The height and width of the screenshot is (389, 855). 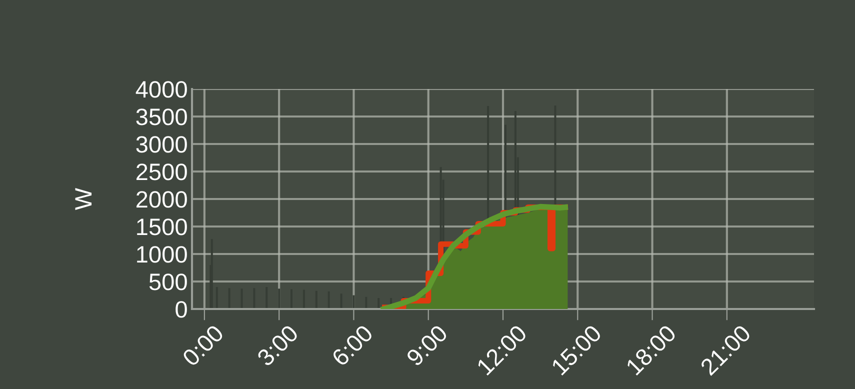 What do you see at coordinates (161, 172) in the screenshot?
I see `y-tick-label: 2500` at bounding box center [161, 172].